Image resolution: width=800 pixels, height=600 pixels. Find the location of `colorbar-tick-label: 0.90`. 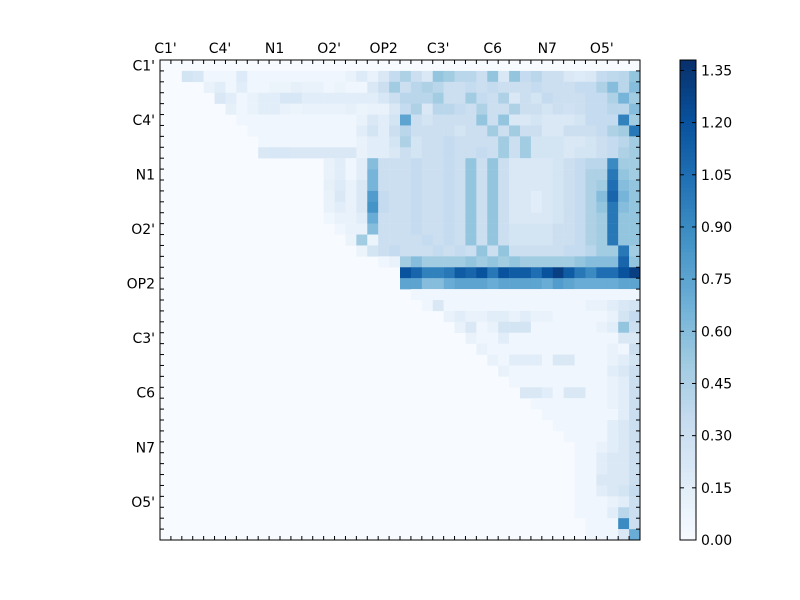

colorbar-tick-label: 0.90 is located at coordinates (716, 228).